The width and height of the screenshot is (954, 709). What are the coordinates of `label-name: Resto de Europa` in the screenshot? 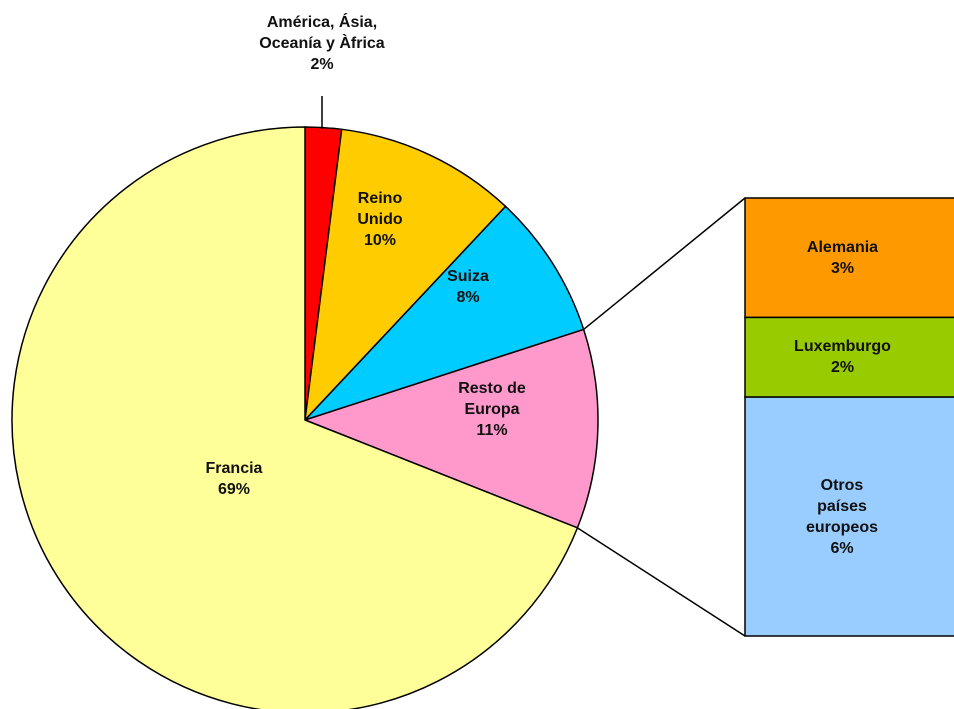 It's located at (492, 399).